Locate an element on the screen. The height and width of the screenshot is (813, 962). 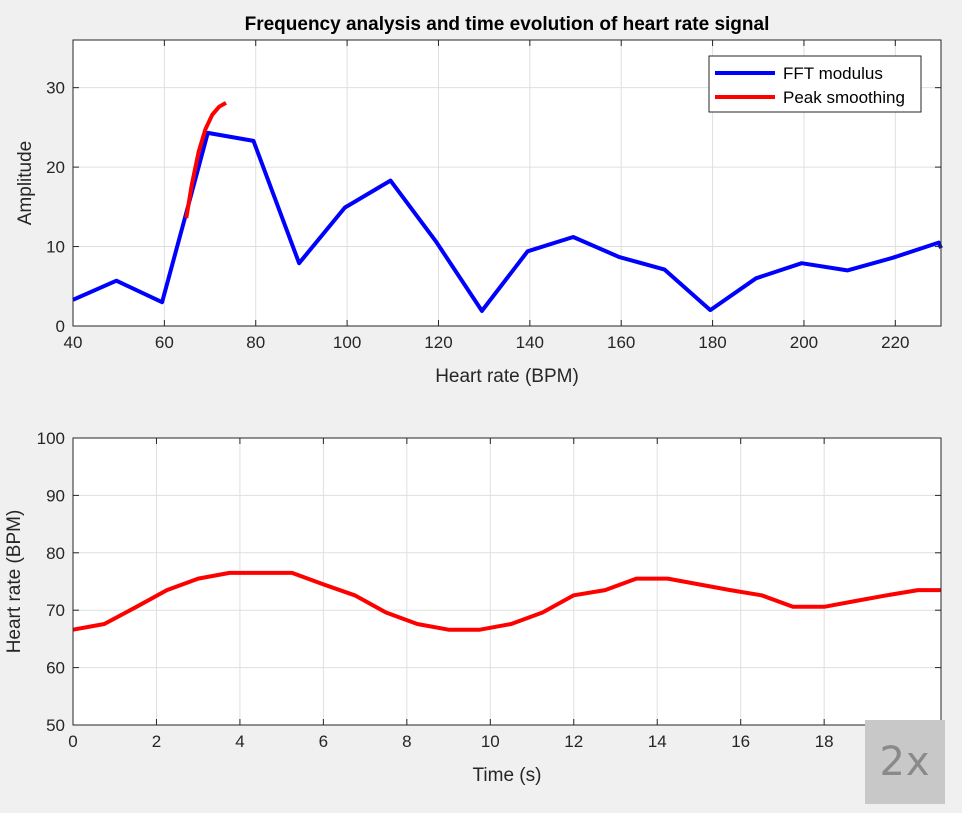
hr-y-tick-label: 60 is located at coordinates (55, 668).